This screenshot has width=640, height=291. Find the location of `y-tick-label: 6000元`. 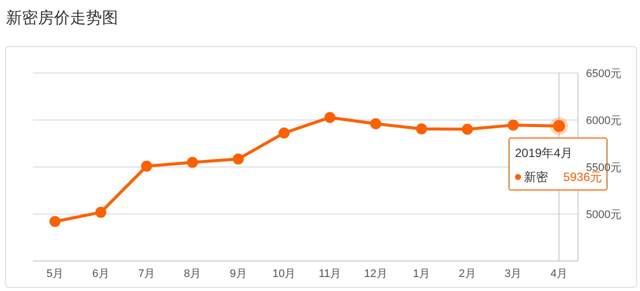

y-tick-label: 6000元 is located at coordinates (604, 120).